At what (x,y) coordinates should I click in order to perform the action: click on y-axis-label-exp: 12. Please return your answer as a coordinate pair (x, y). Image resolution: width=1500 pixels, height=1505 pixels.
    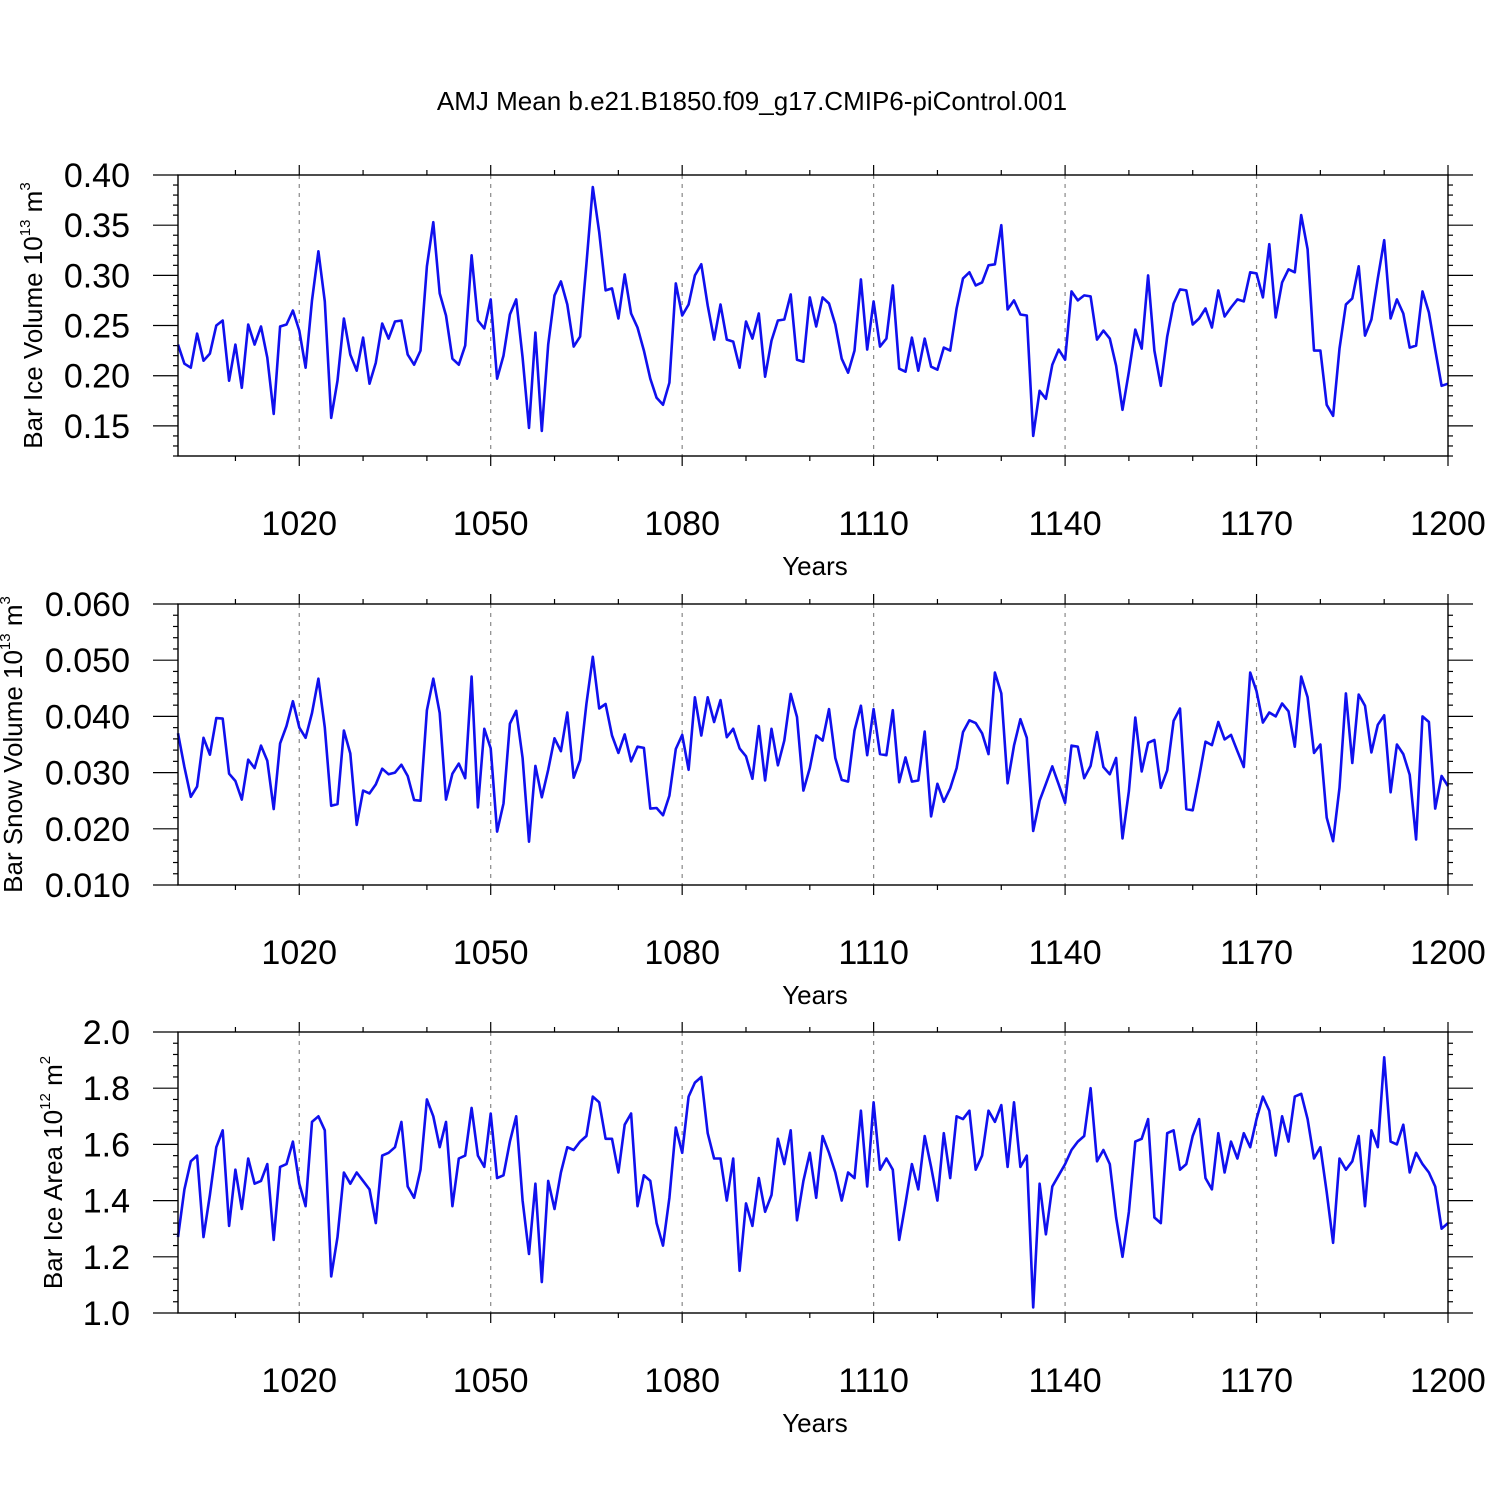
    Looking at the image, I should click on (45, 1101).